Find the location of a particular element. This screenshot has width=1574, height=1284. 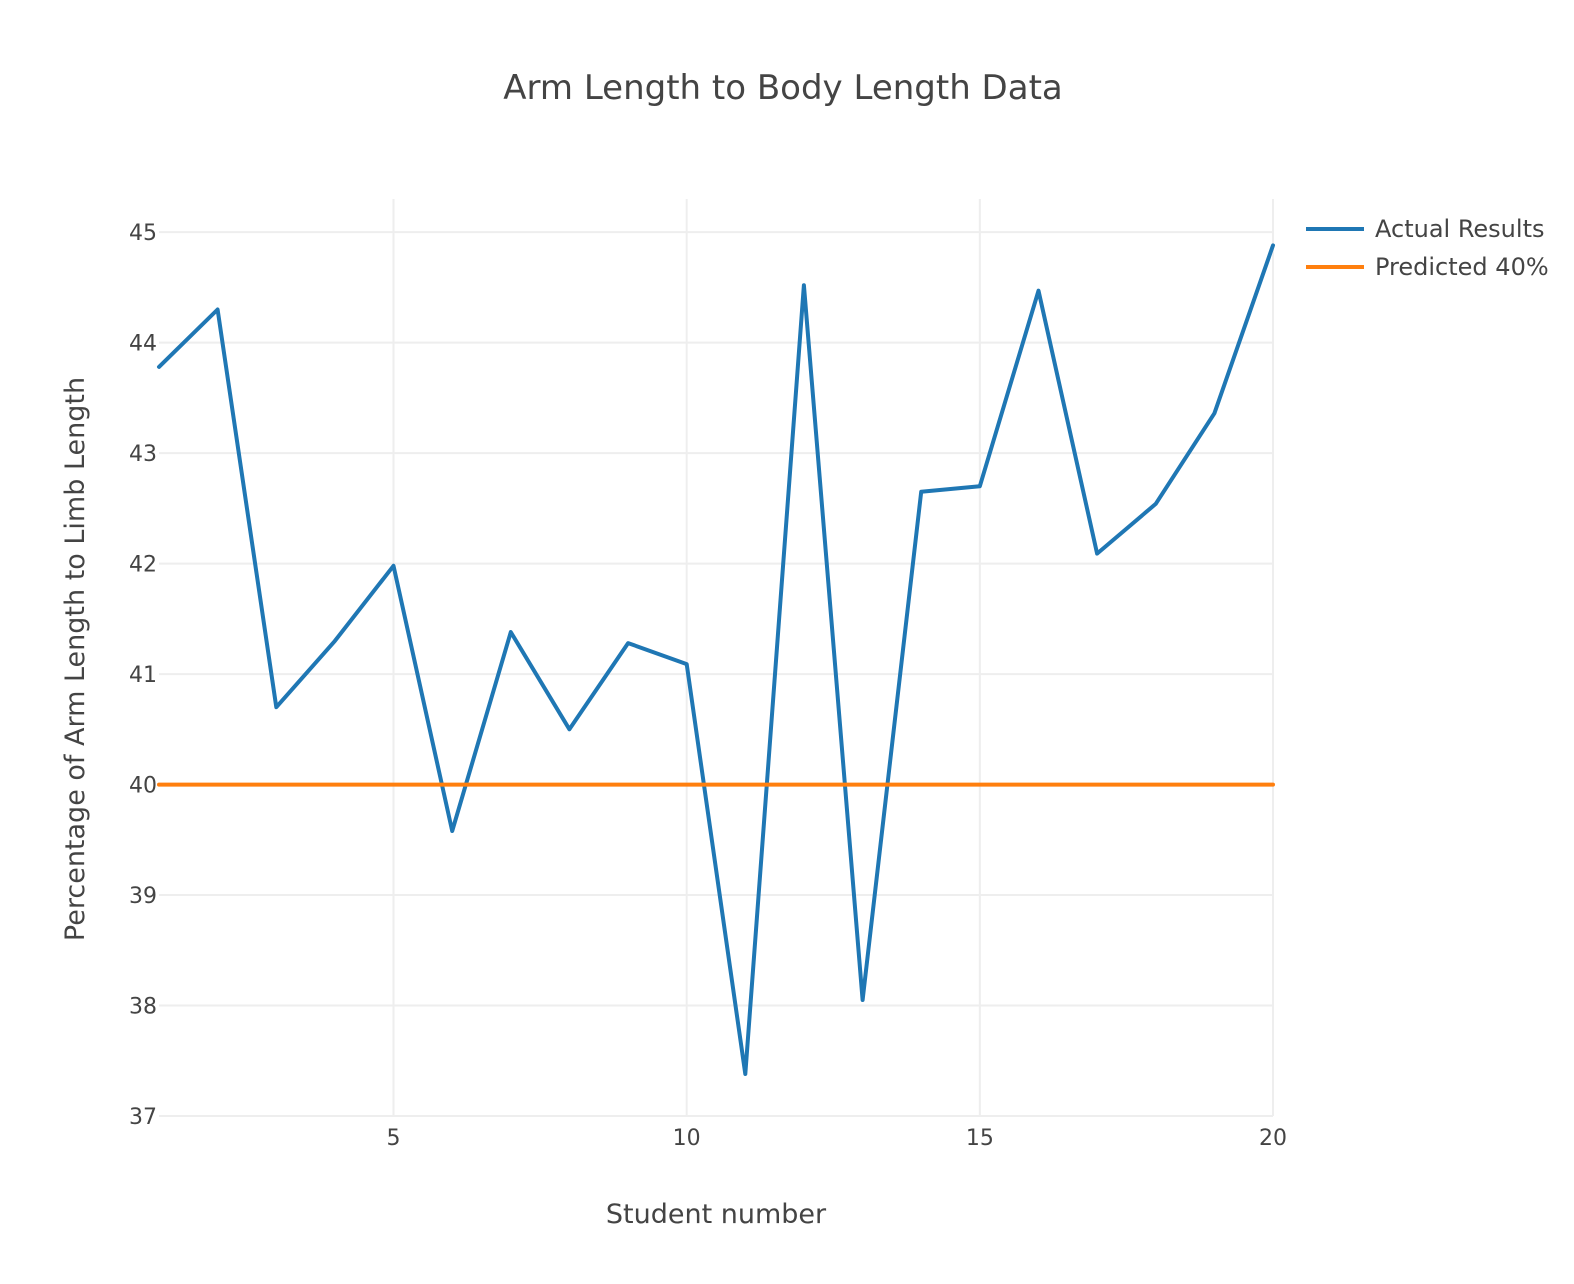

y-tick-label: 39 is located at coordinates (143, 896).